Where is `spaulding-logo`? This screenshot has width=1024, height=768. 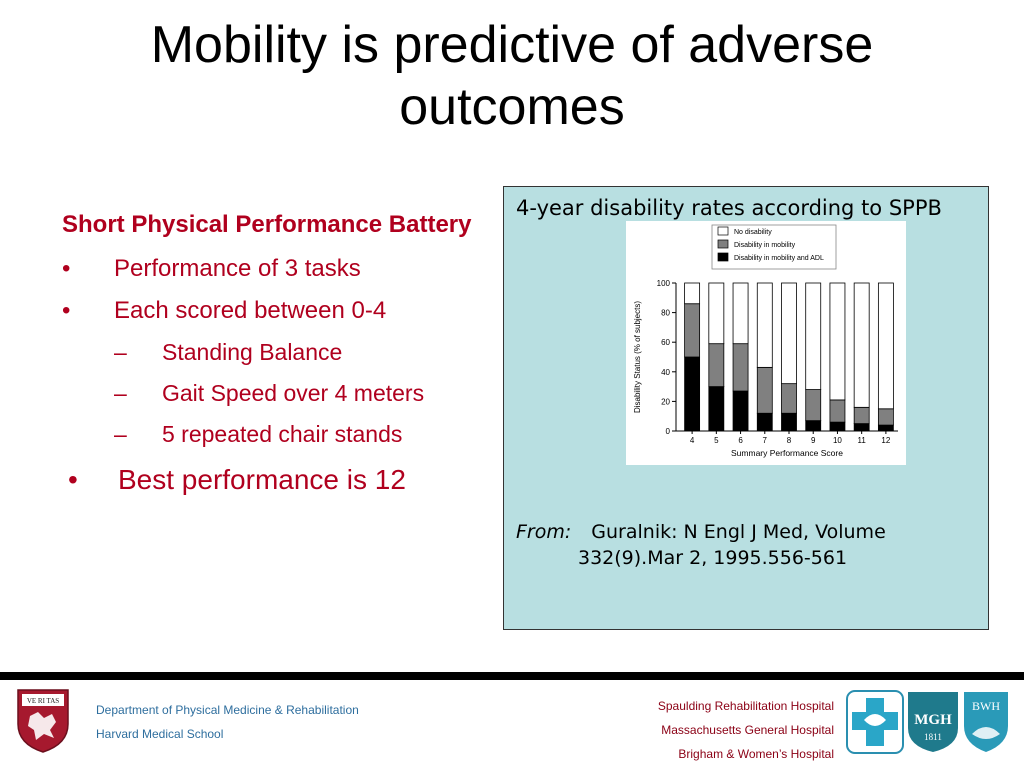
spaulding-logo is located at coordinates (875, 722).